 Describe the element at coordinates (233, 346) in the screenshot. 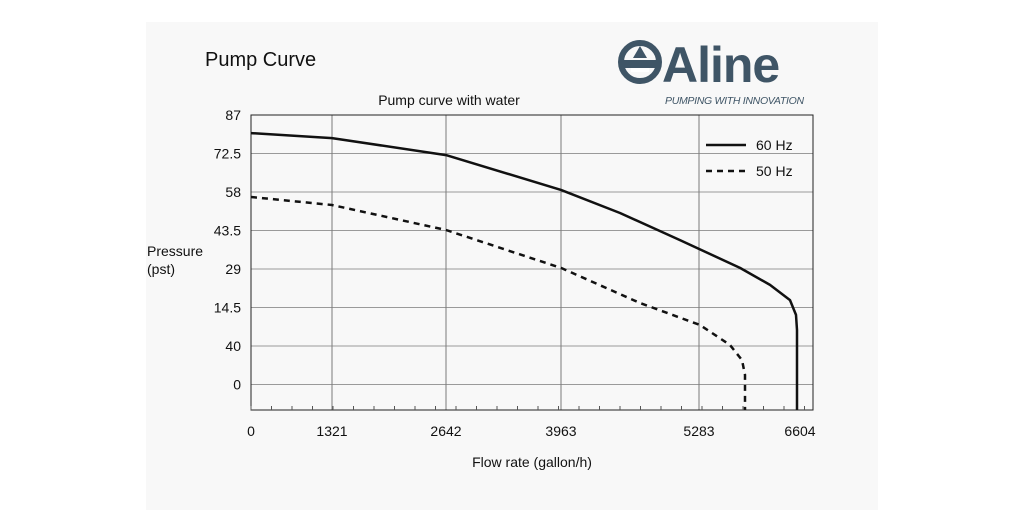

I see `y-tick-label: 40` at that location.